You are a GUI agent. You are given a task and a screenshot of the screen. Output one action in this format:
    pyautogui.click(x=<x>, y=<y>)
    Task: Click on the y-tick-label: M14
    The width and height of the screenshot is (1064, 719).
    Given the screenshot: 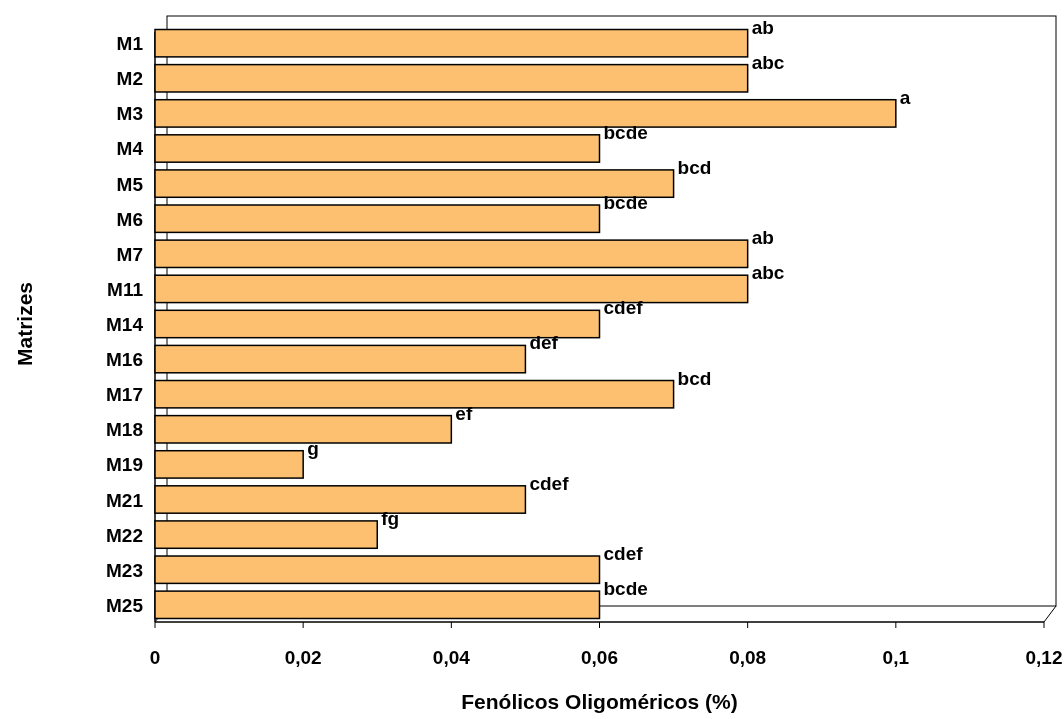 What is the action you would take?
    pyautogui.click(x=125, y=324)
    